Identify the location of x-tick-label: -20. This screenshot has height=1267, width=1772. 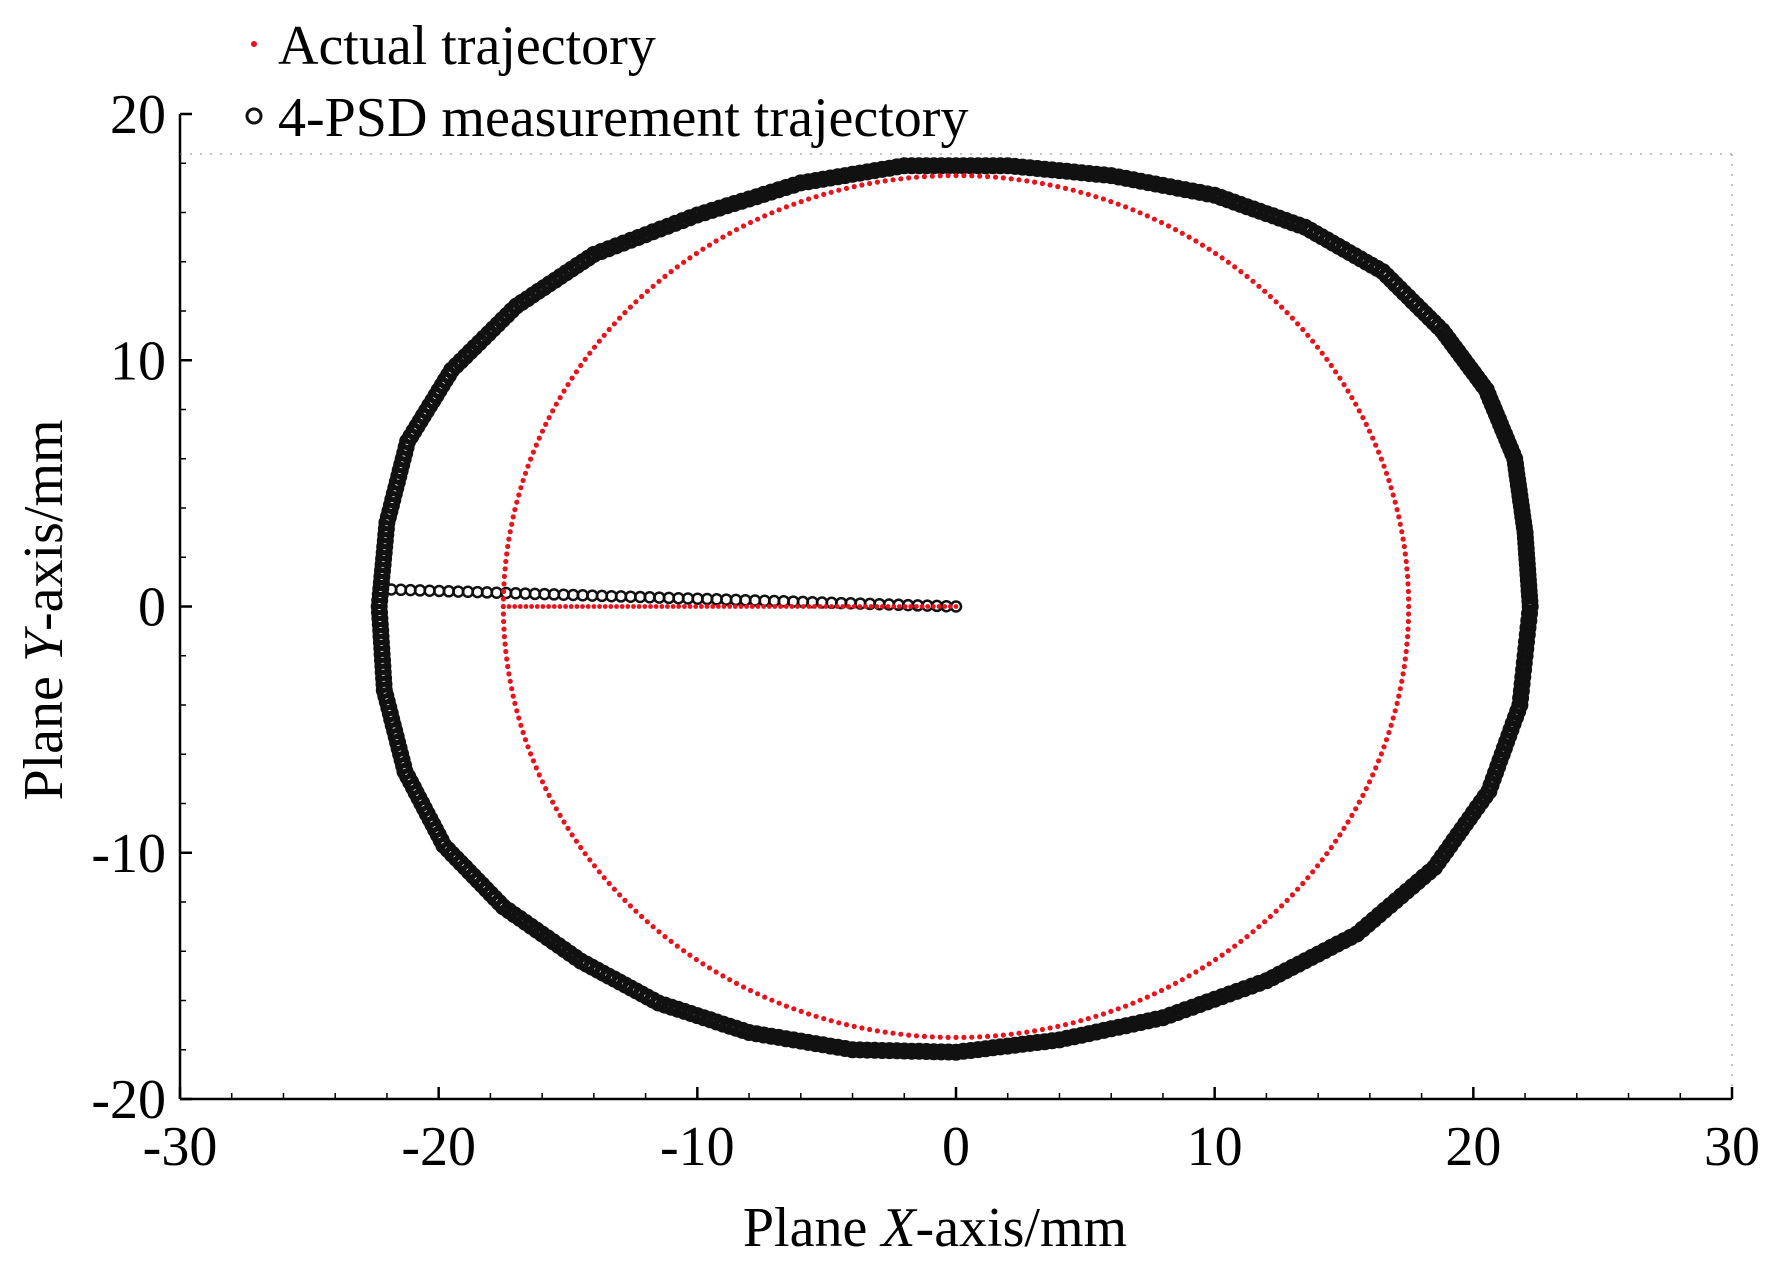
(438, 1147).